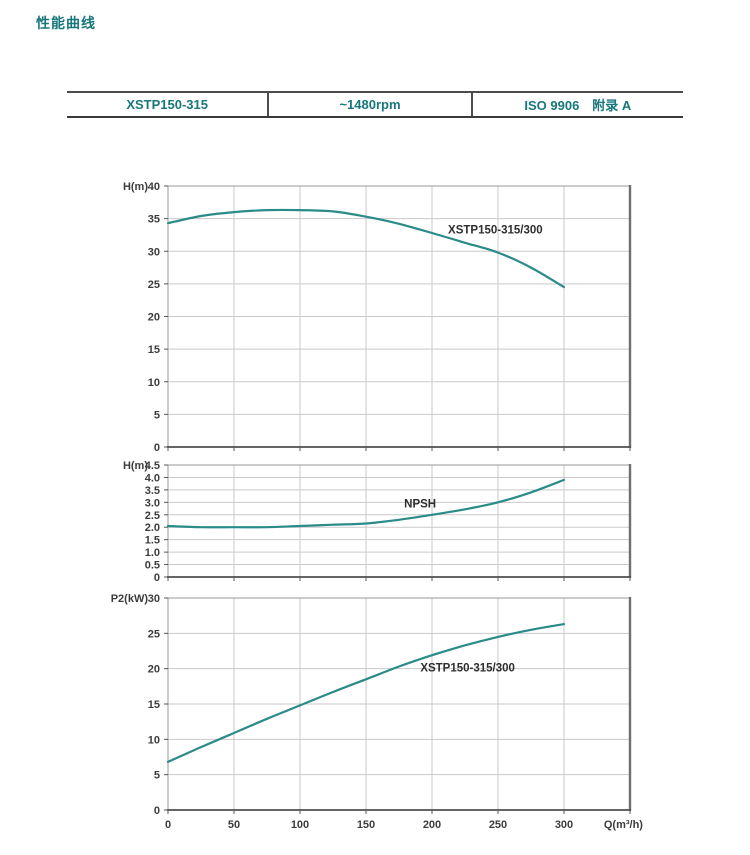 Image resolution: width=750 pixels, height=855 pixels. I want to click on page-title: 性能曲线, so click(66, 23).